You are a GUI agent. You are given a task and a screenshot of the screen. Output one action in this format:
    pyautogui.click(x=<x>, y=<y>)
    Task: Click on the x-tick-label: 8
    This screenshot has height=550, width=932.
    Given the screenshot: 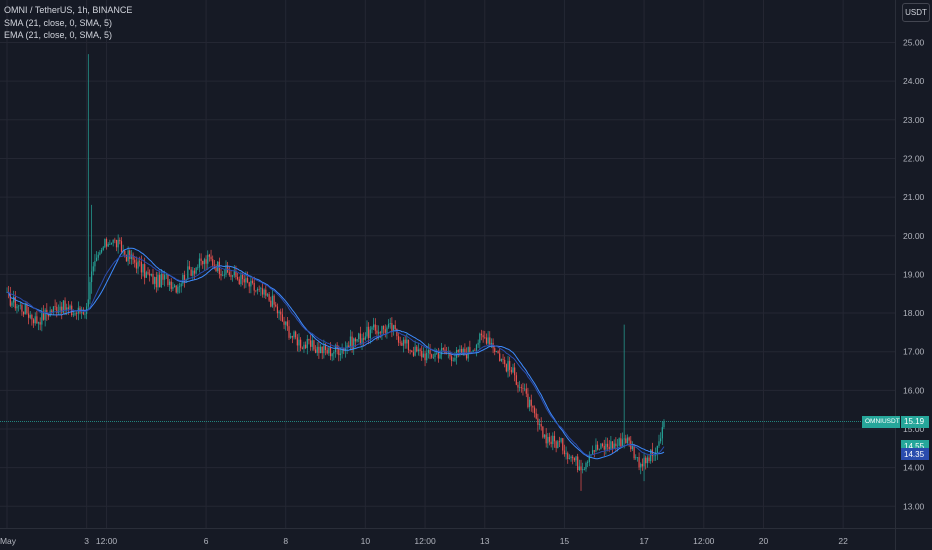 What is the action you would take?
    pyautogui.click(x=285, y=541)
    